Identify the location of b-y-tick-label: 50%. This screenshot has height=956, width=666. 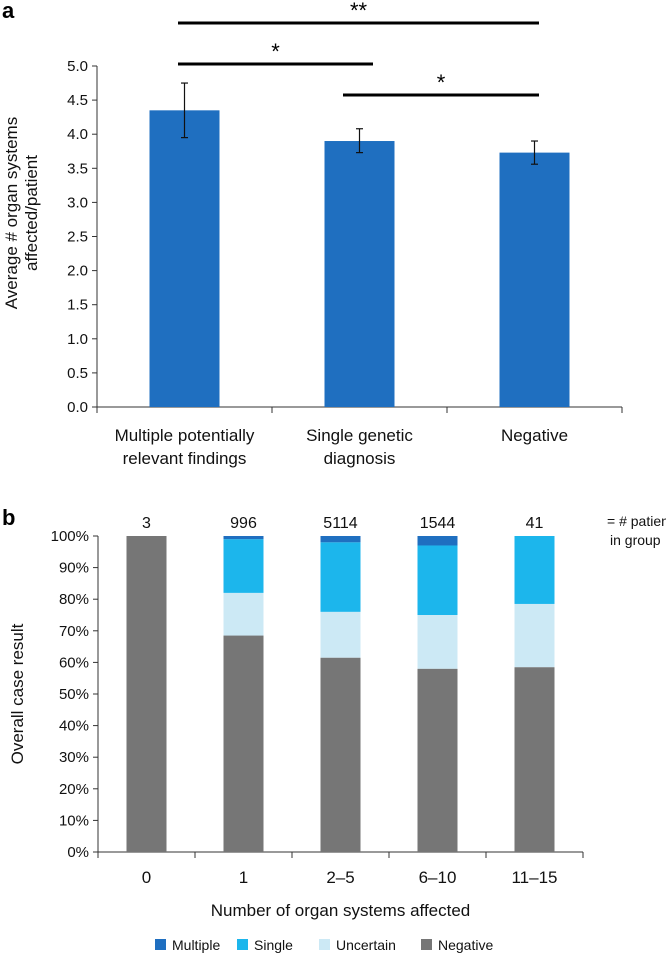
(74, 694).